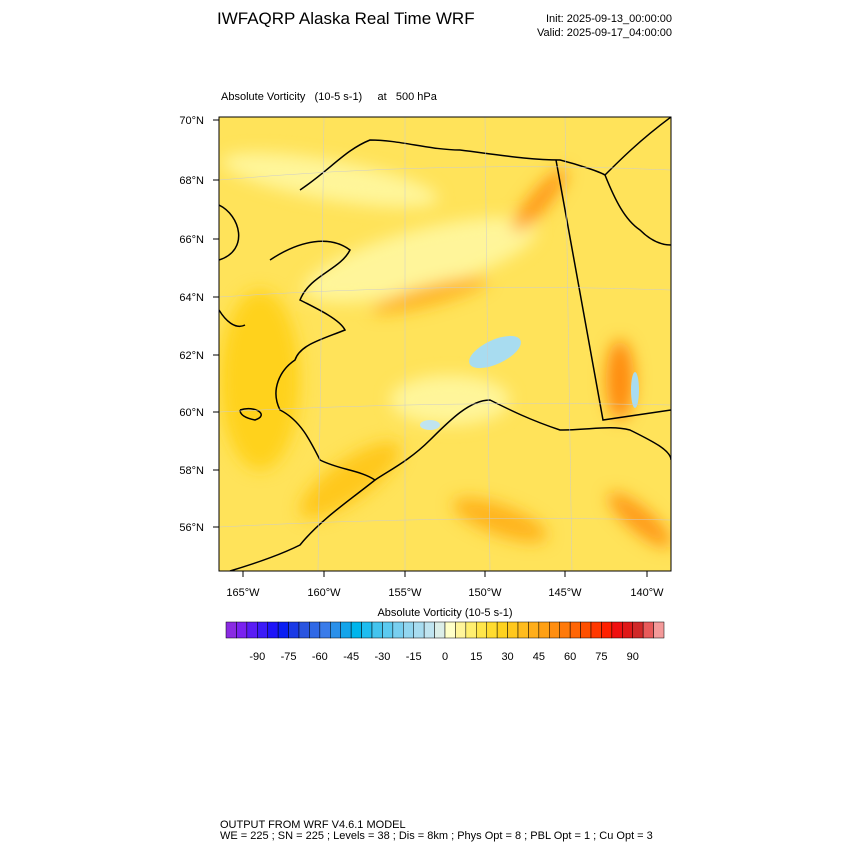 The height and width of the screenshot is (855, 850). I want to click on colorbar-tick-label: 0, so click(445, 657).